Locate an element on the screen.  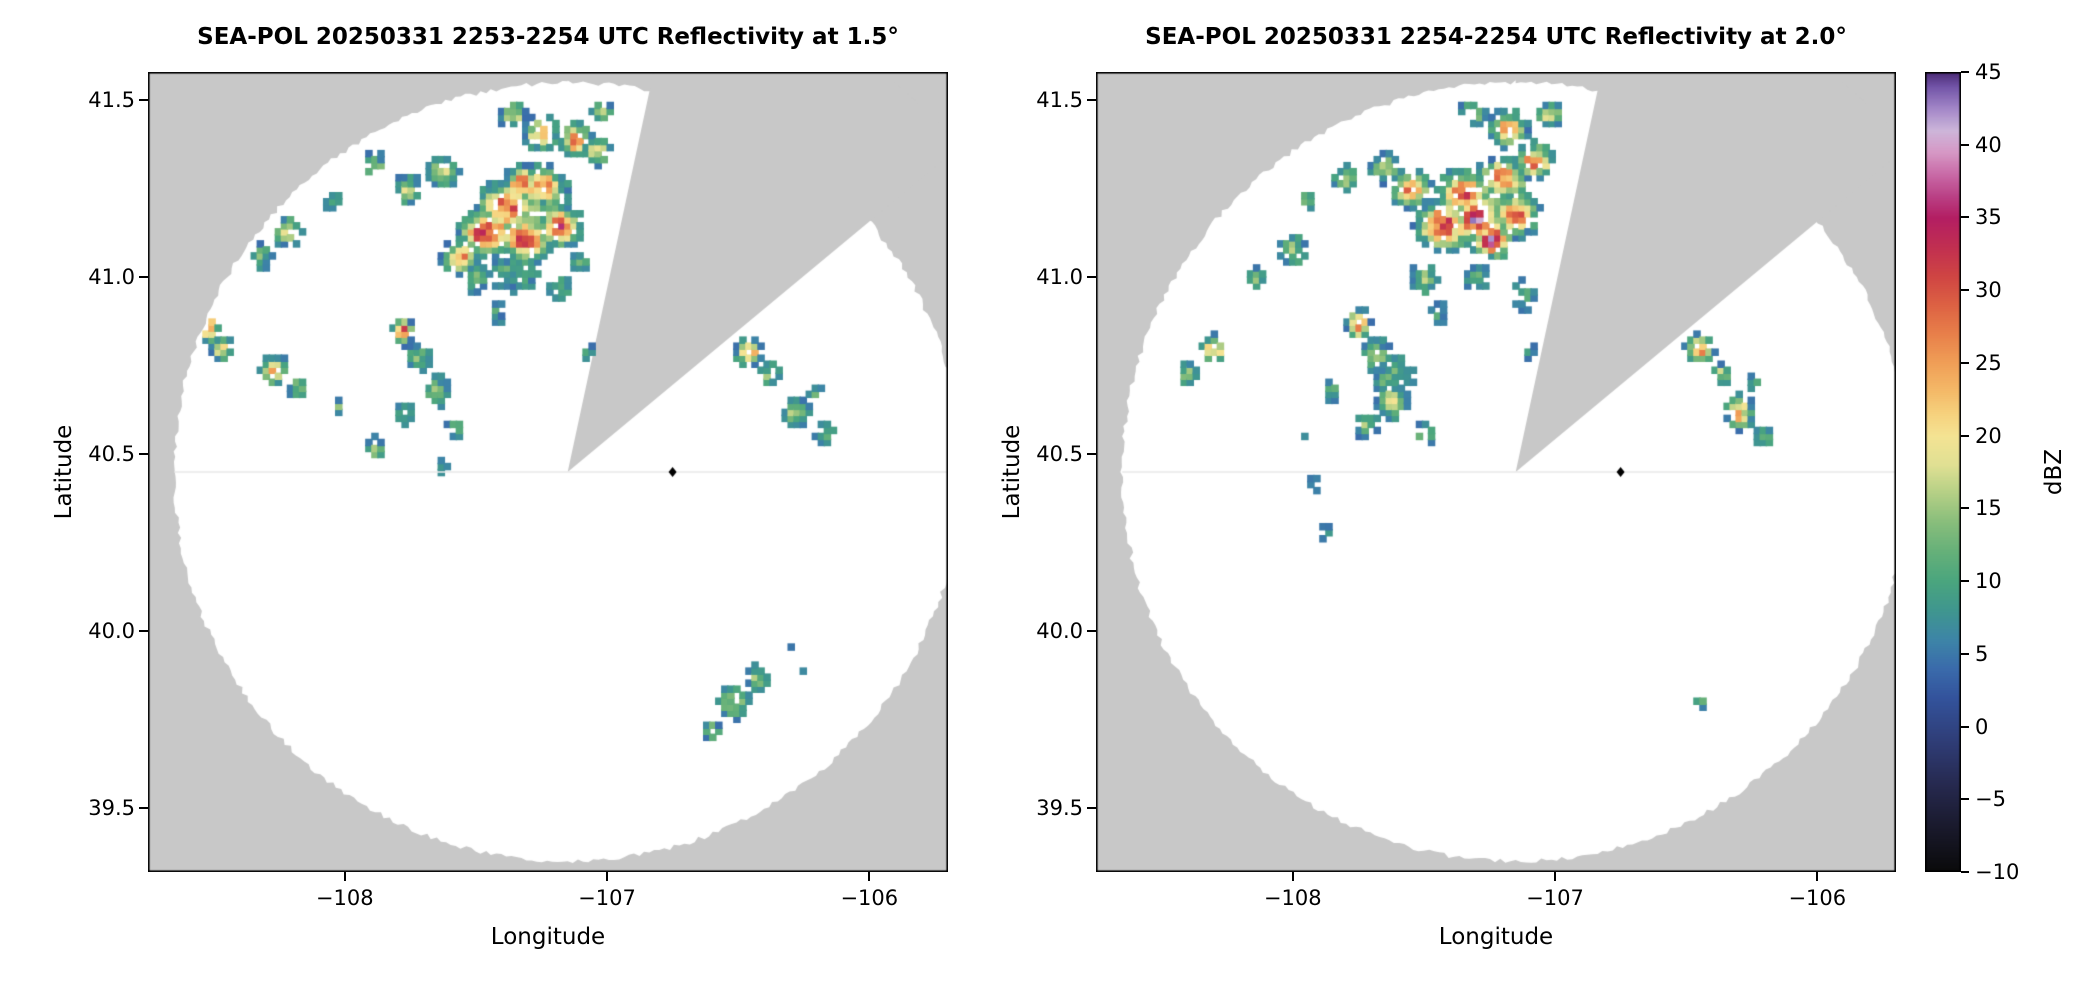
colorbar-tick-label: 0 is located at coordinates (1982, 726).